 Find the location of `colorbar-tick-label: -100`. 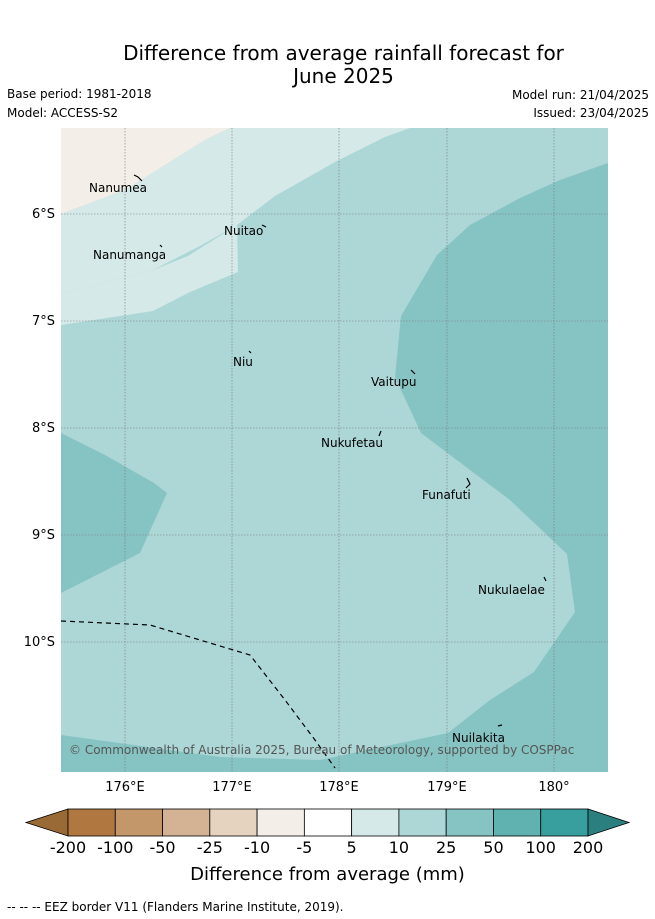

colorbar-tick-label: -100 is located at coordinates (115, 847).